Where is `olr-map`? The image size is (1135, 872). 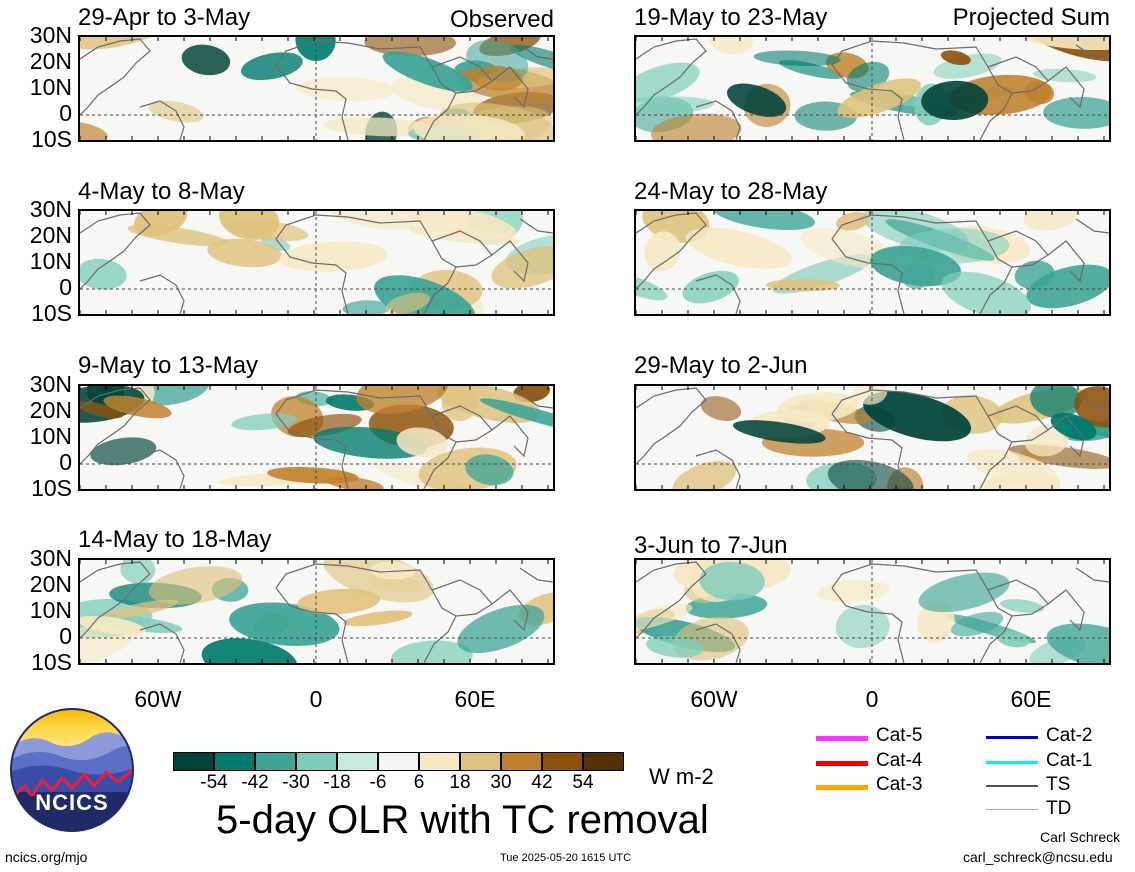
olr-map is located at coordinates (872, 611).